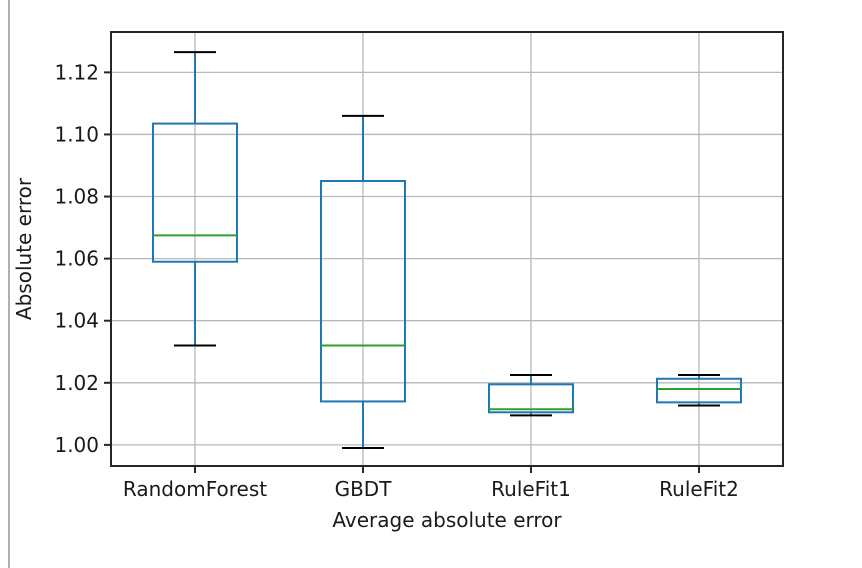  What do you see at coordinates (447, 520) in the screenshot?
I see `x-axis-label: Average absolute error` at bounding box center [447, 520].